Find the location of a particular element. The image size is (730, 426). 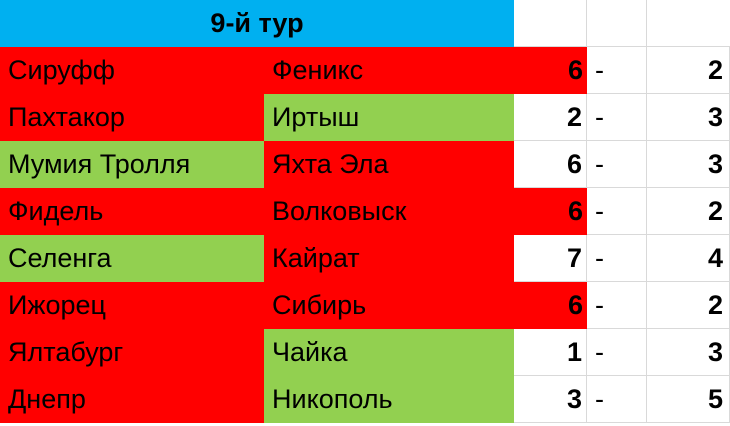

away-team-cell: Феникс is located at coordinates (389, 70).